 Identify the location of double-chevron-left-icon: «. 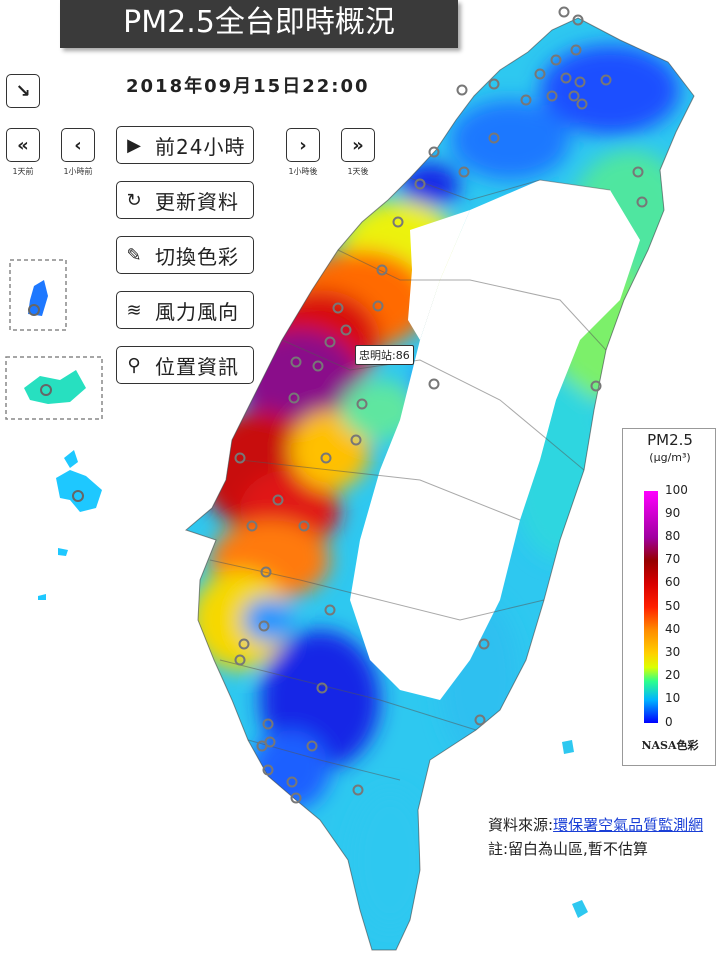
(23, 145).